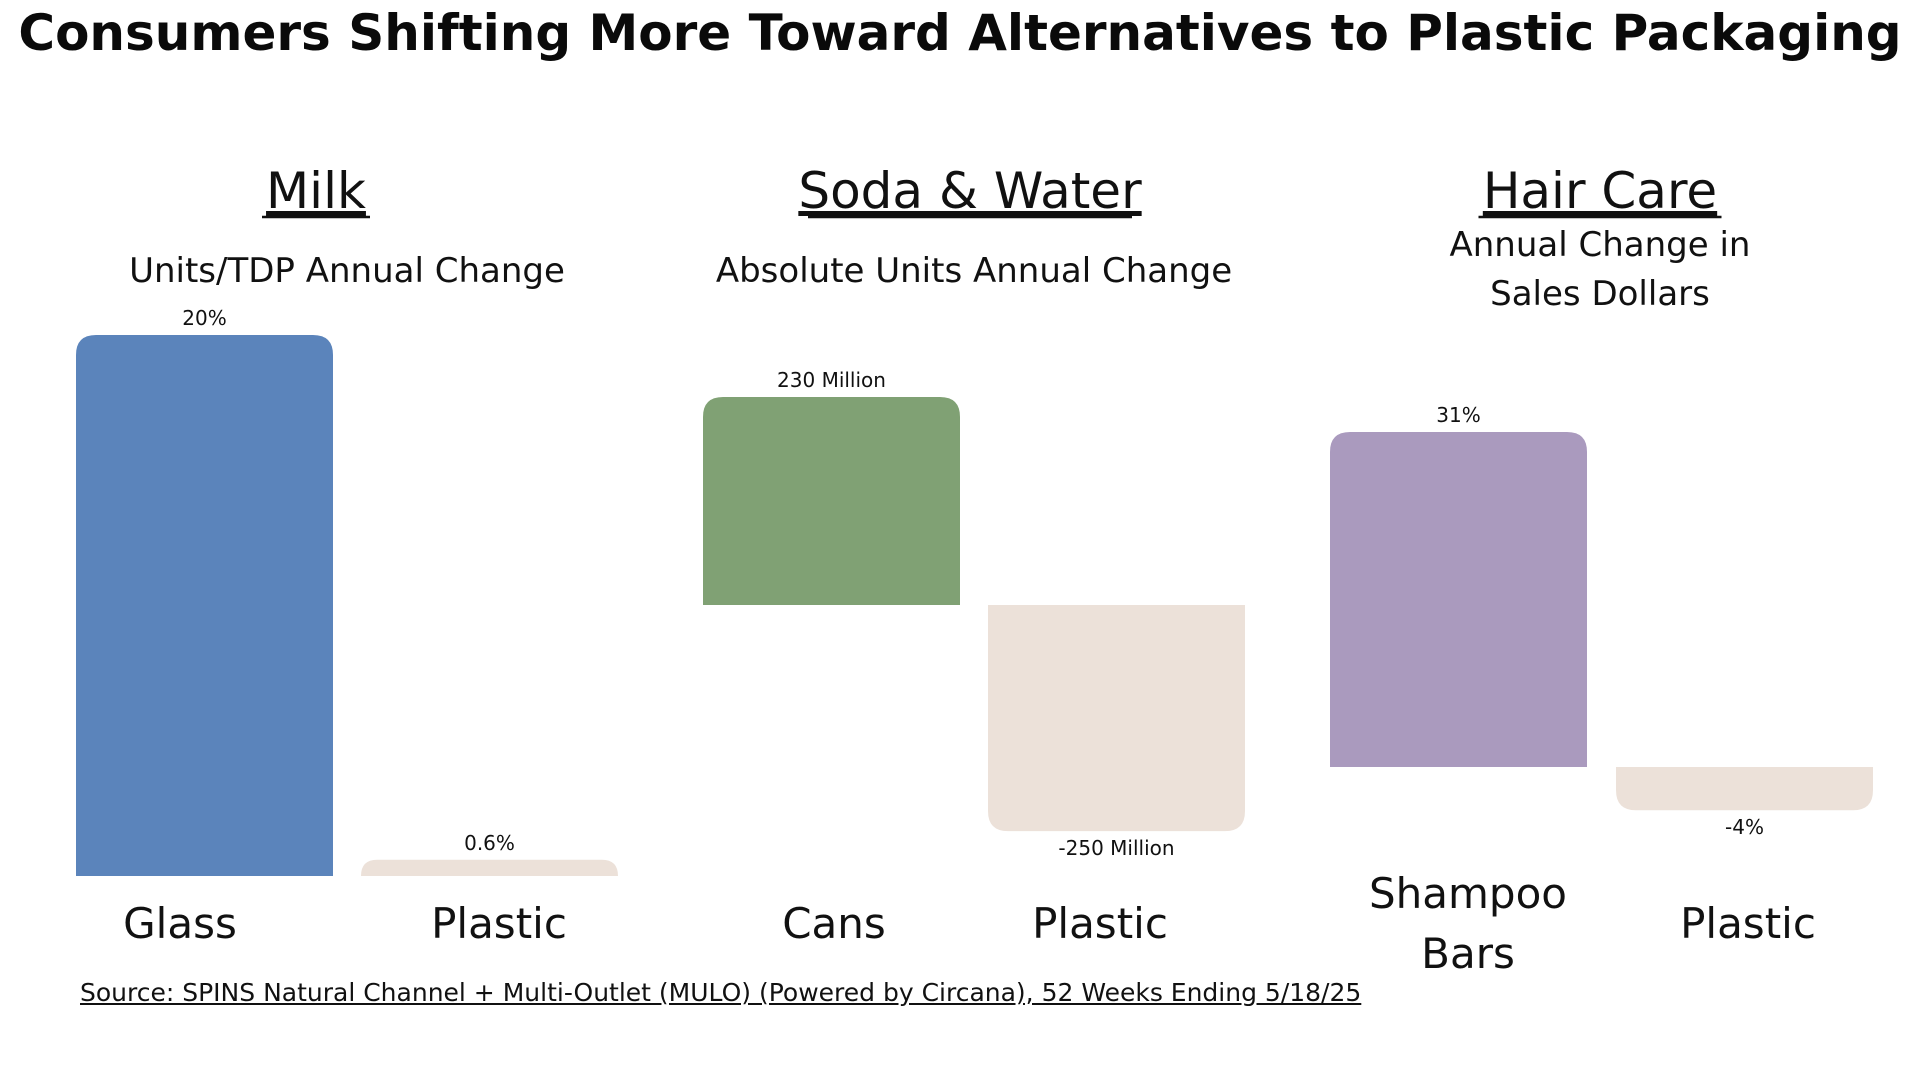 This screenshot has width=1920, height=1080. Describe the element at coordinates (831, 501) in the screenshot. I see `bar-soda-water-cans` at that location.